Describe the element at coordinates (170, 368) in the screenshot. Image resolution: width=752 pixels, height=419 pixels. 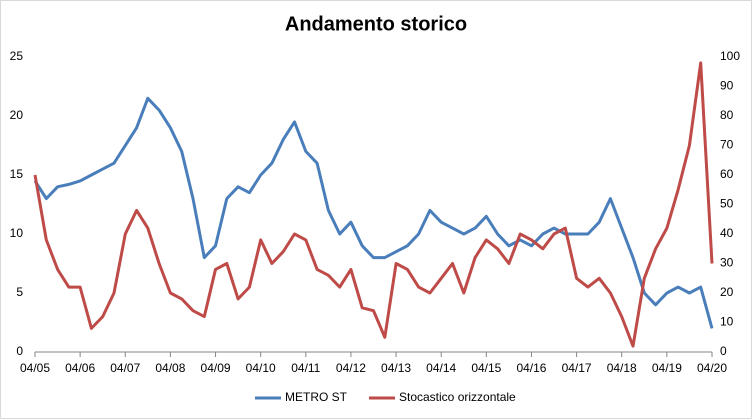
I see `x-tick-label: 04/08` at that location.